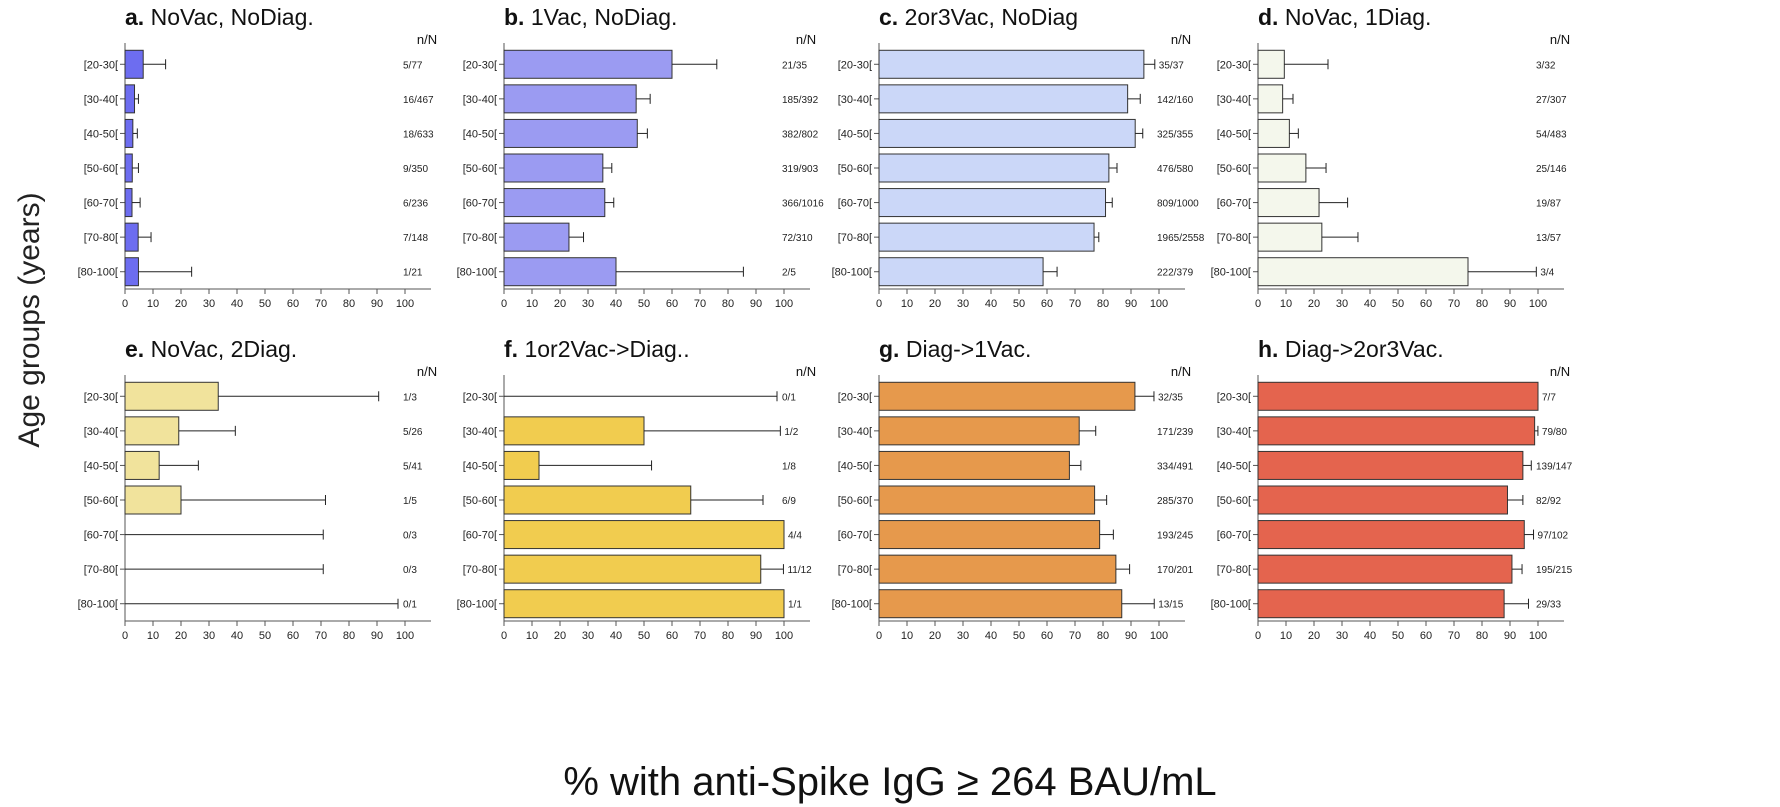  What do you see at coordinates (134, 349) in the screenshot?
I see `panel-letter: e.` at bounding box center [134, 349].